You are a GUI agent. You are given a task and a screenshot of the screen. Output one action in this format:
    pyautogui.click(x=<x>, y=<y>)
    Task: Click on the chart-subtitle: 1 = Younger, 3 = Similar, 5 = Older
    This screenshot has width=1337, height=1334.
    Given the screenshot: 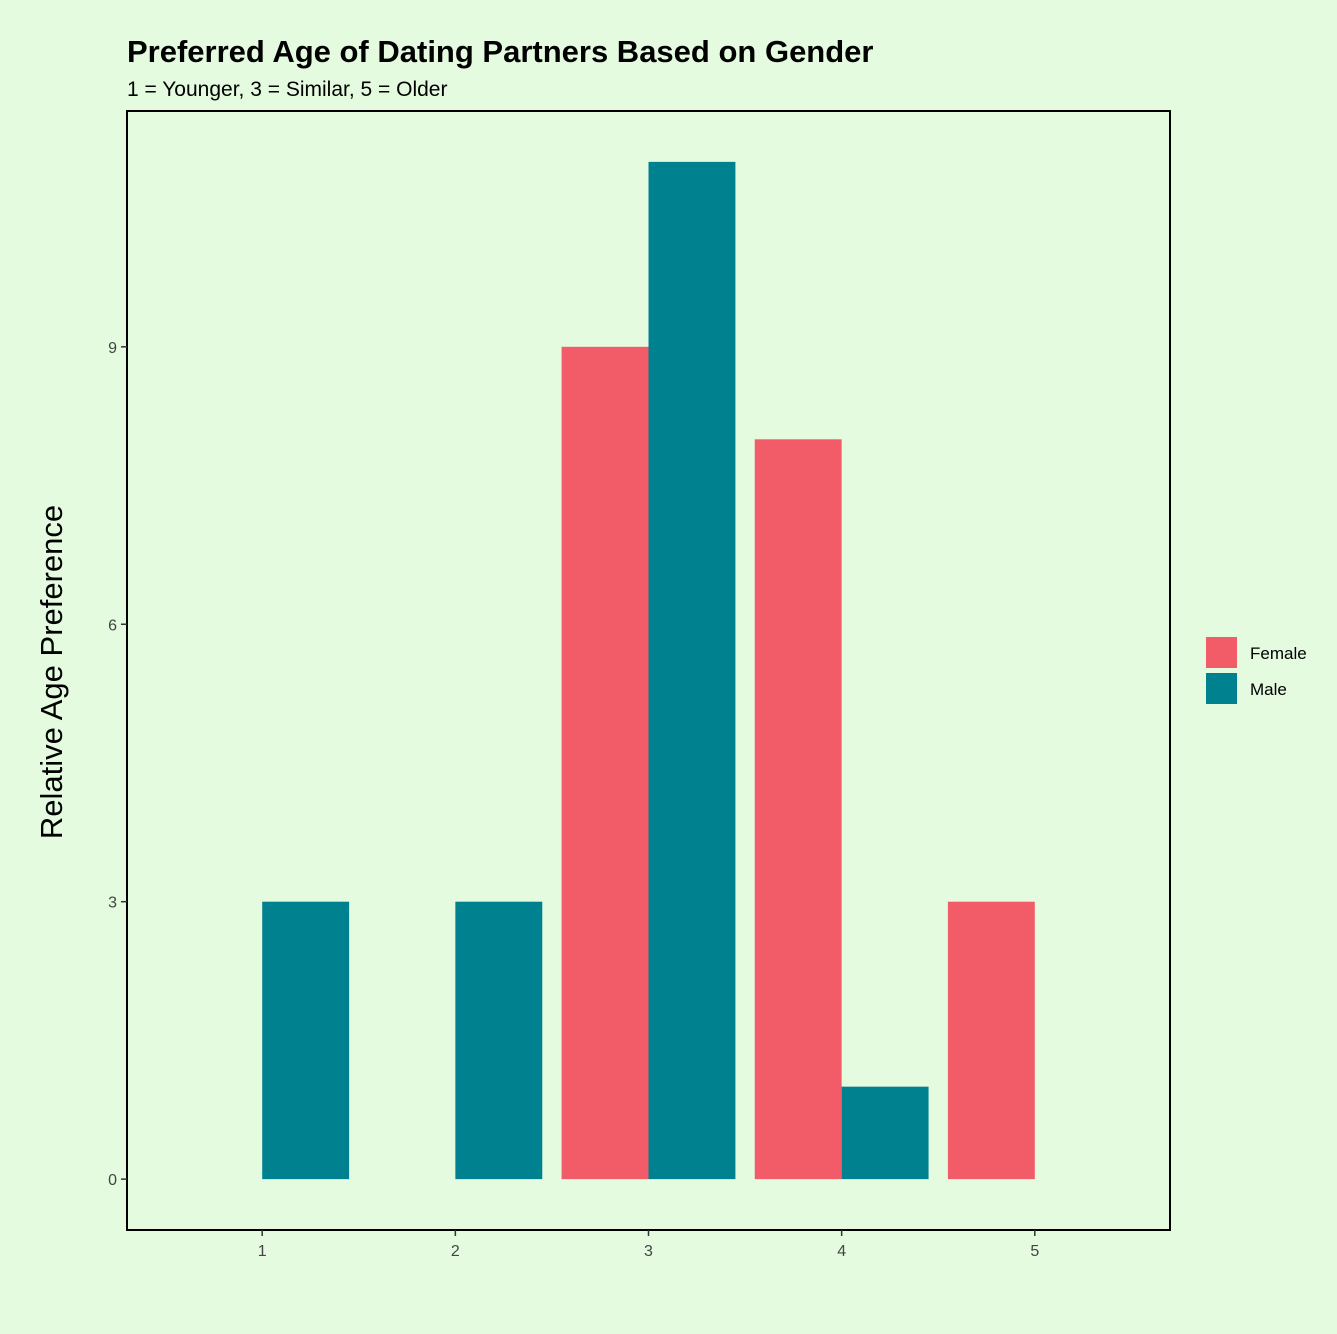 What is the action you would take?
    pyautogui.click(x=287, y=89)
    